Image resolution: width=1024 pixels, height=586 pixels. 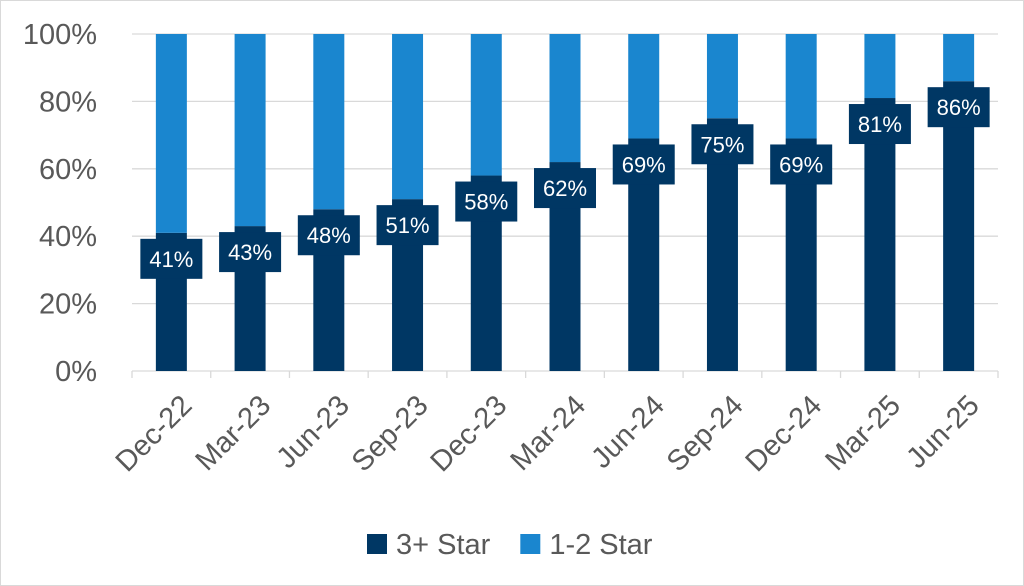 I want to click on x-tick-label: Dec-24, so click(x=784, y=433).